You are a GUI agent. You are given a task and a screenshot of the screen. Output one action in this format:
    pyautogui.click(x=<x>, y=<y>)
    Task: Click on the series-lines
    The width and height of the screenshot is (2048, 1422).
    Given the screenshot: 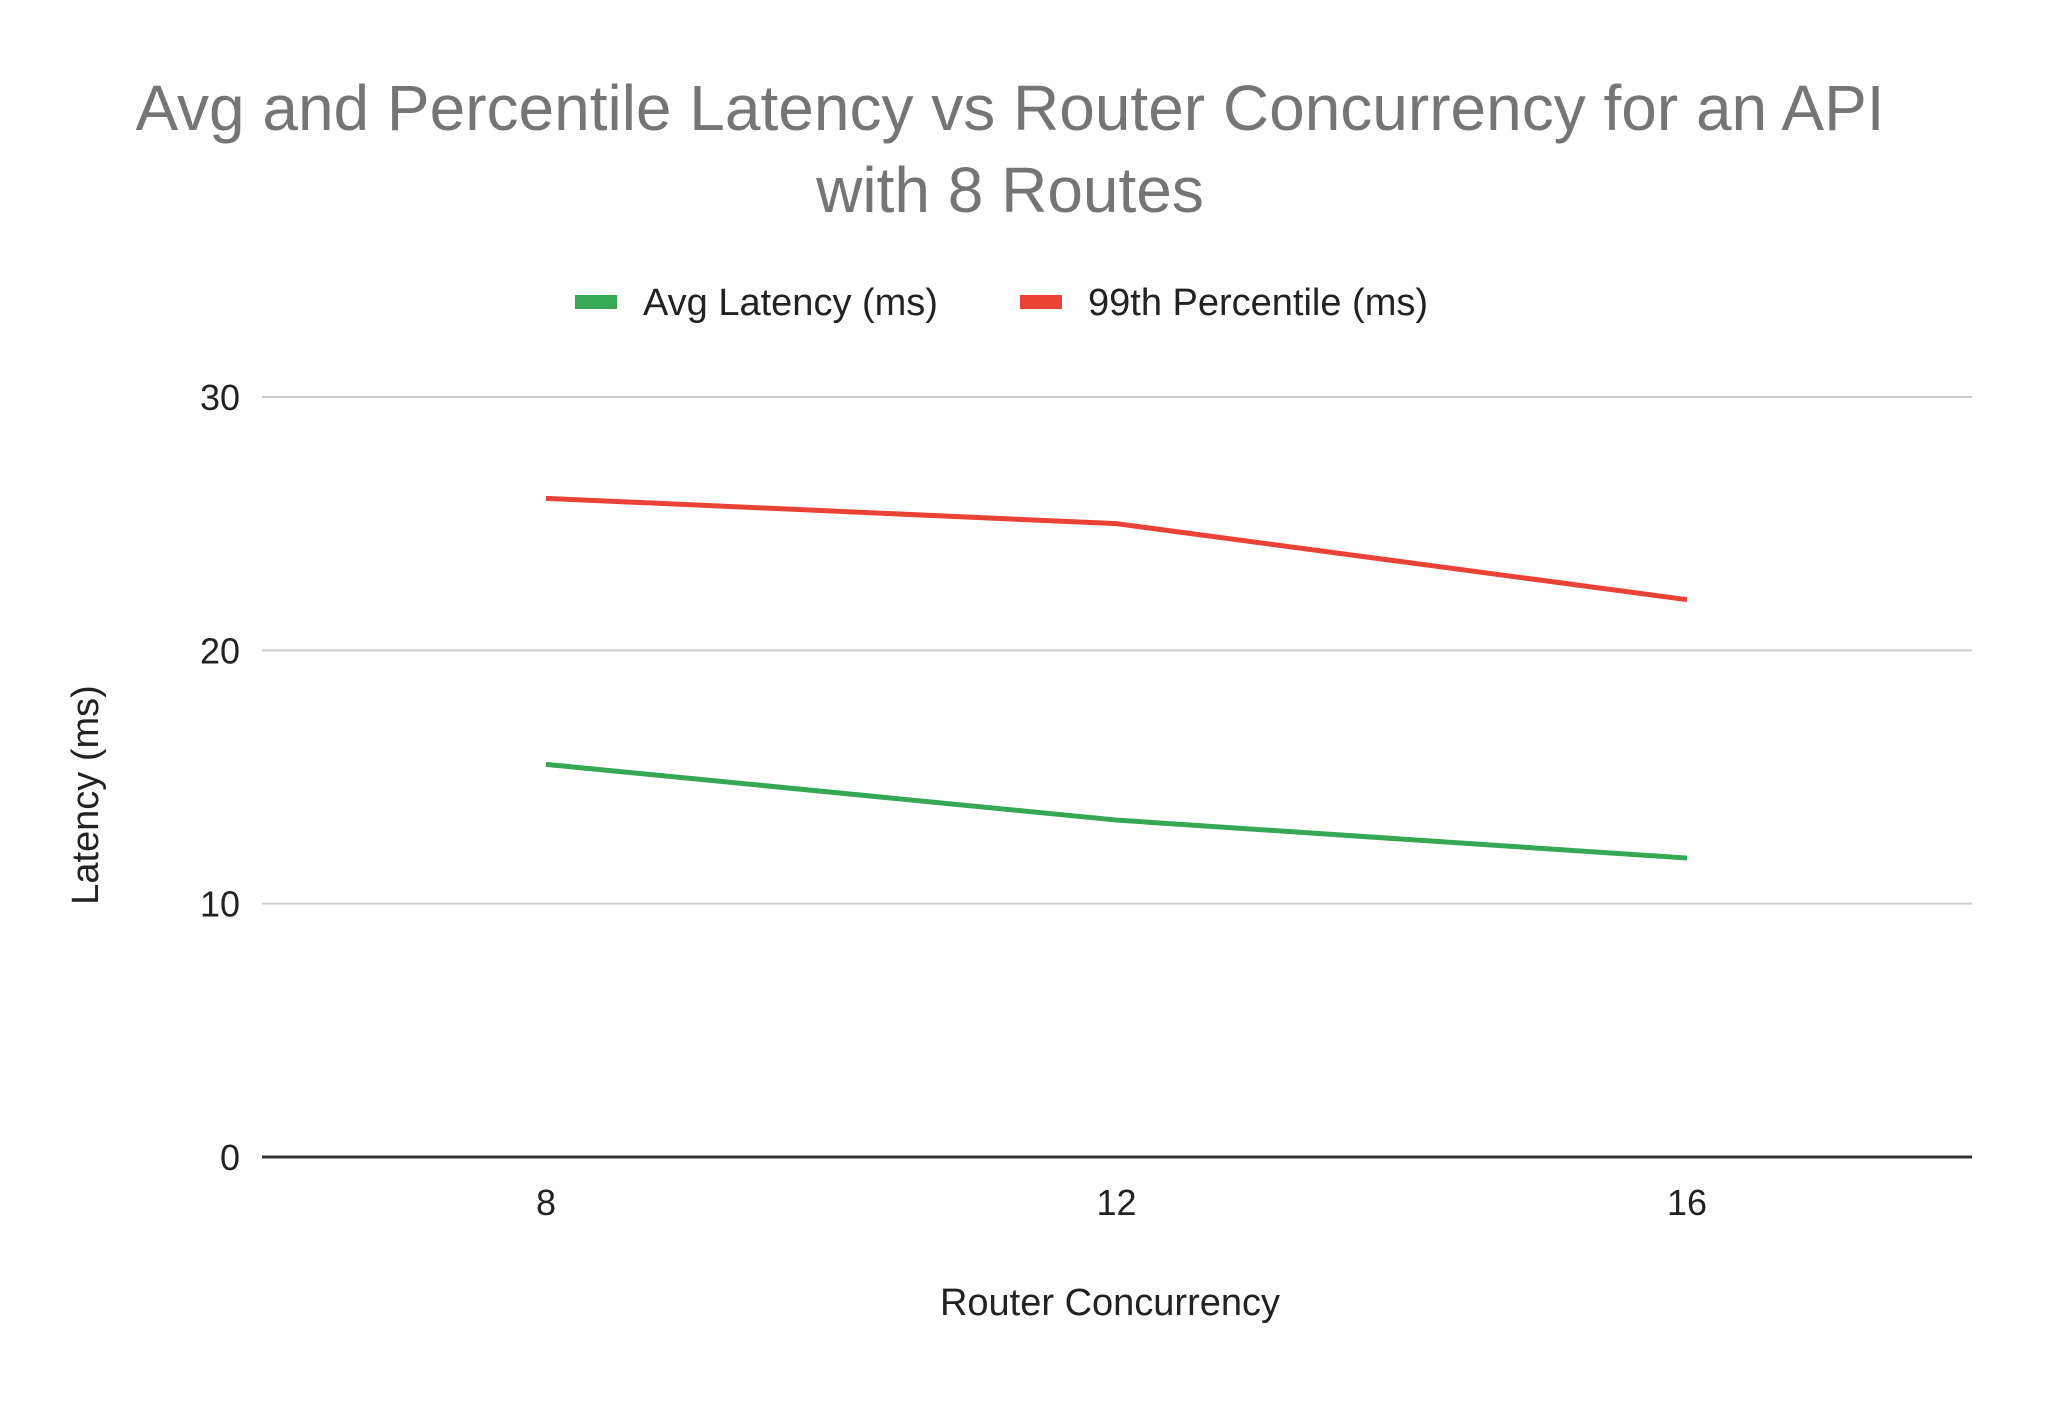 What is the action you would take?
    pyautogui.click(x=1116, y=678)
    